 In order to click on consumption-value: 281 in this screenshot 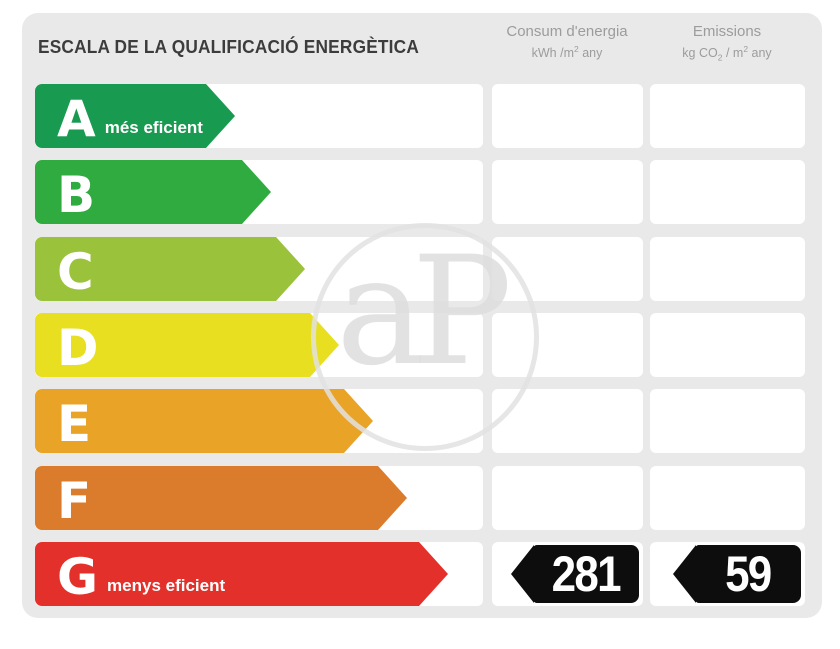, I will do `click(586, 573)`.